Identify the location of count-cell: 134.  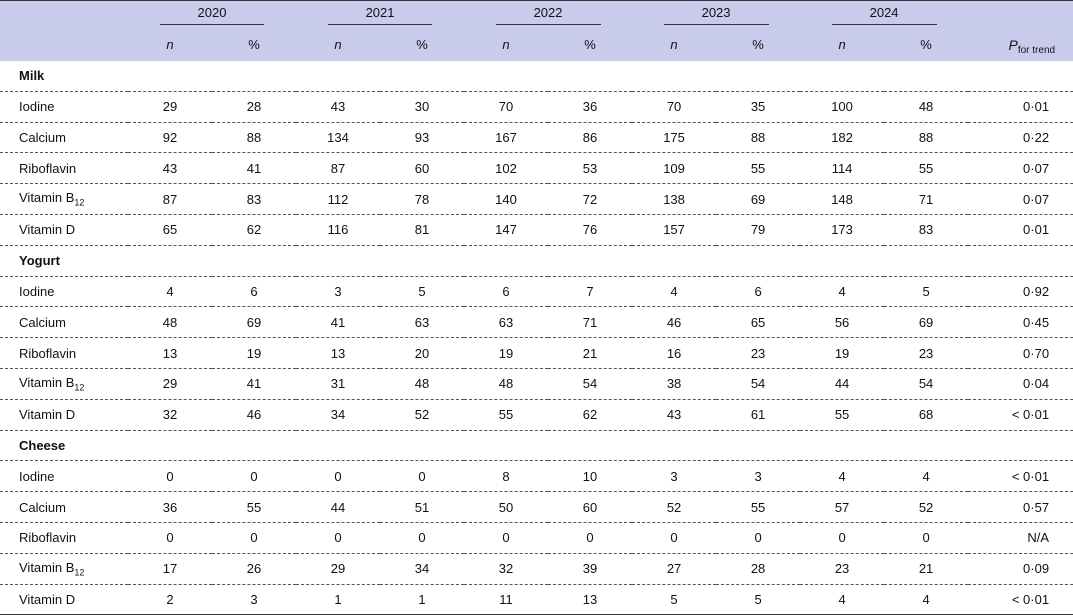
(338, 138).